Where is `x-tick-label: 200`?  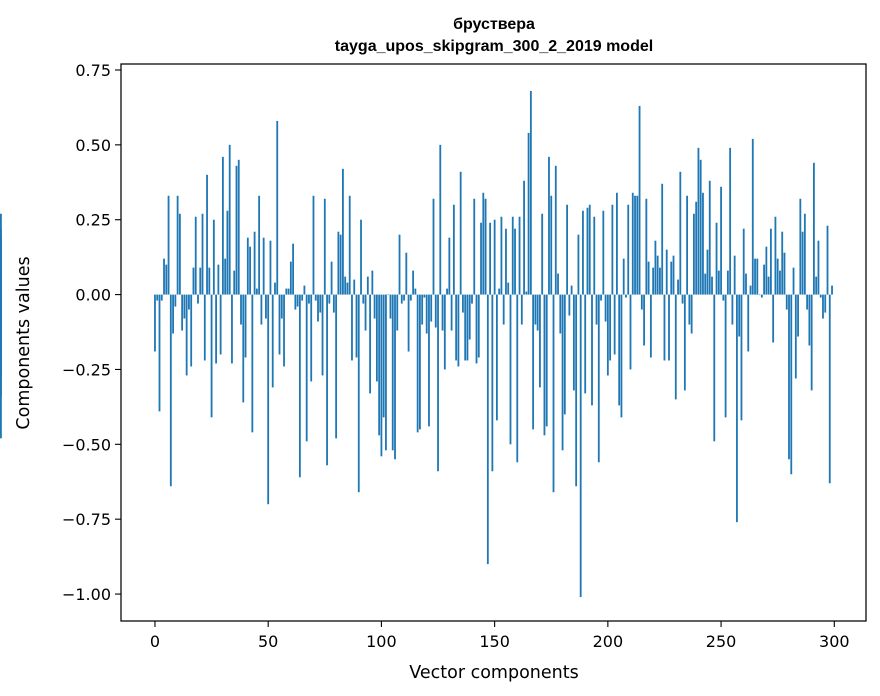 x-tick-label: 200 is located at coordinates (608, 641).